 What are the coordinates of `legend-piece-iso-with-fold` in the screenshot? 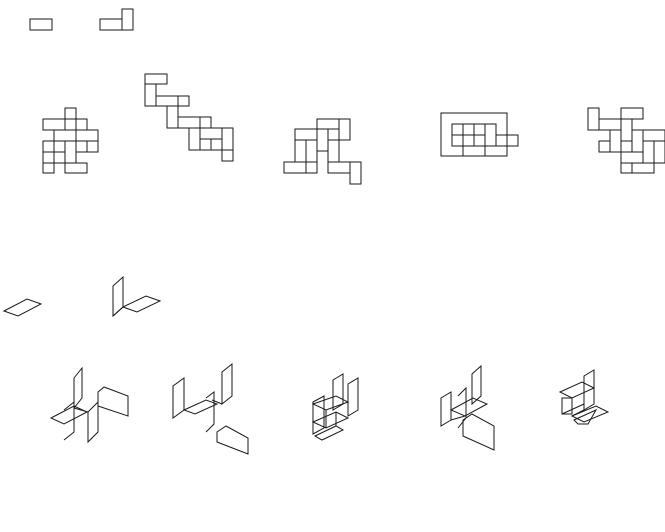 It's located at (137, 296).